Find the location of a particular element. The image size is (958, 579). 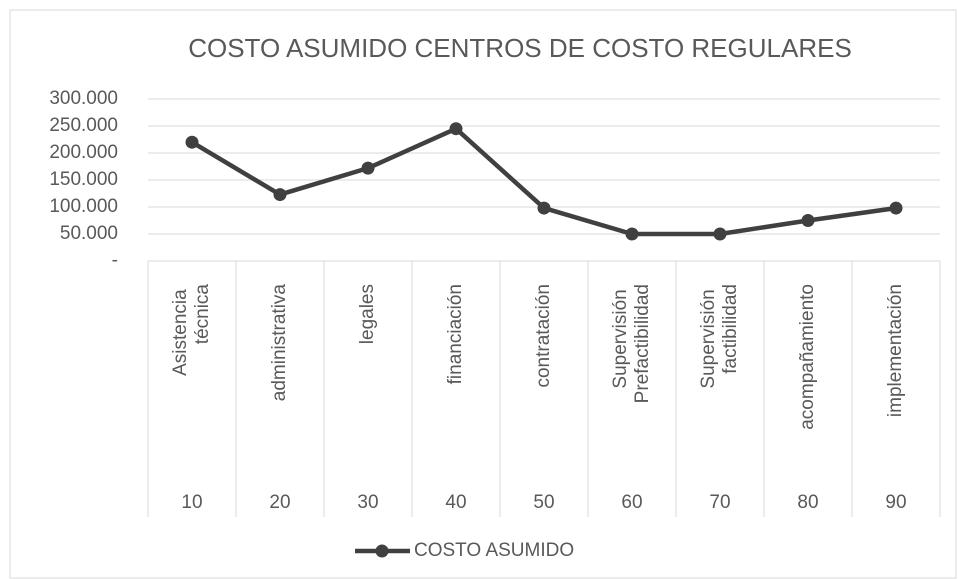

x-tick-label: implementación is located at coordinates (895, 350).